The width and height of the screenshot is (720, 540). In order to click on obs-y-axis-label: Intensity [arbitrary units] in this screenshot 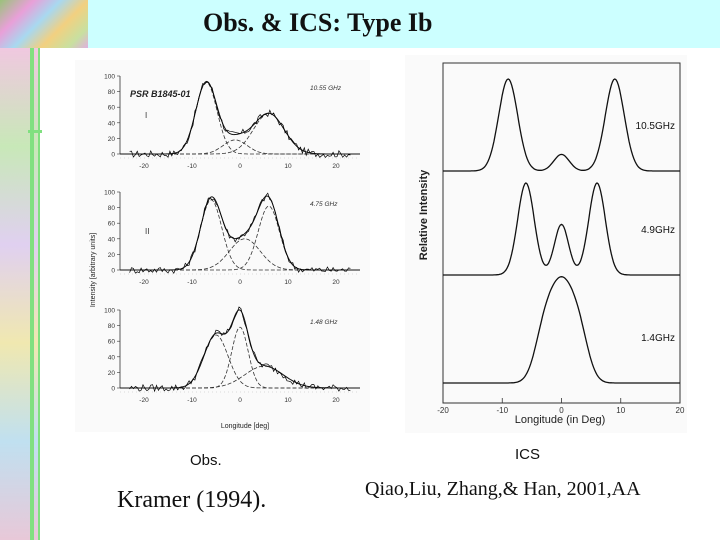, I will do `click(93, 270)`.